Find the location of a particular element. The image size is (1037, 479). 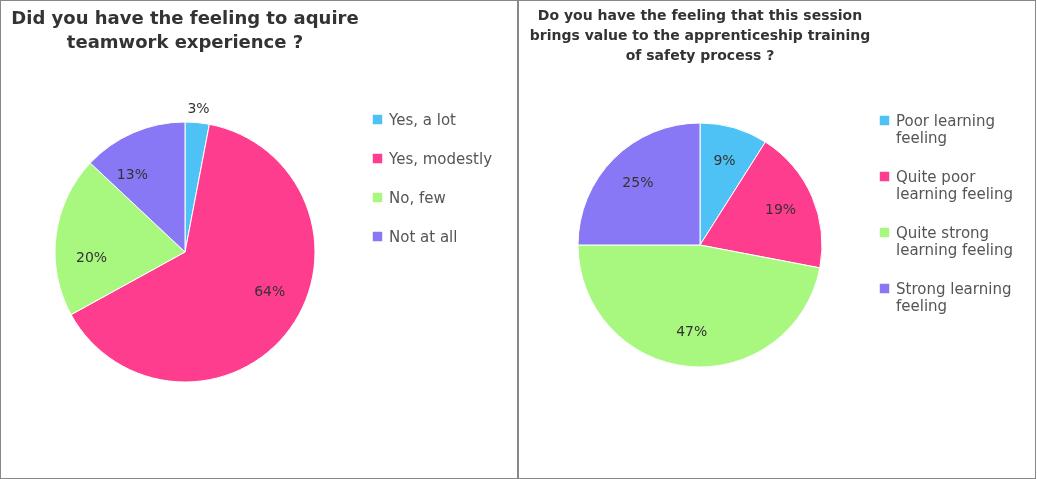

legend-label: Poor learning feeling is located at coordinates (945, 129).